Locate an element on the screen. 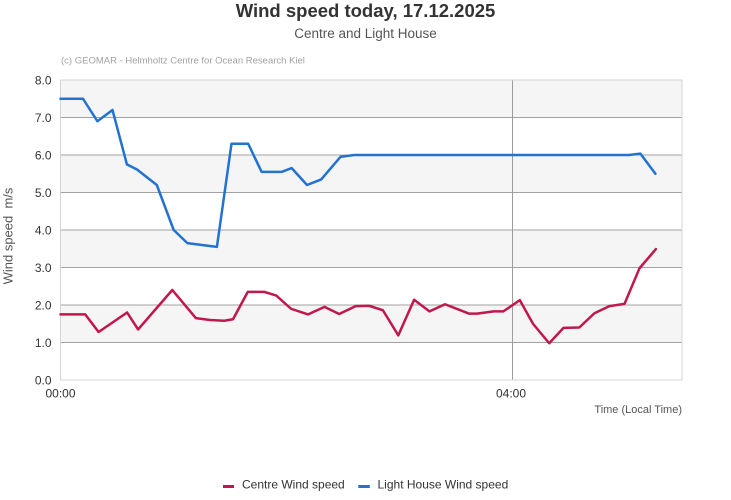 This screenshot has height=500, width=731. svg-text: 4.0 is located at coordinates (43, 230).